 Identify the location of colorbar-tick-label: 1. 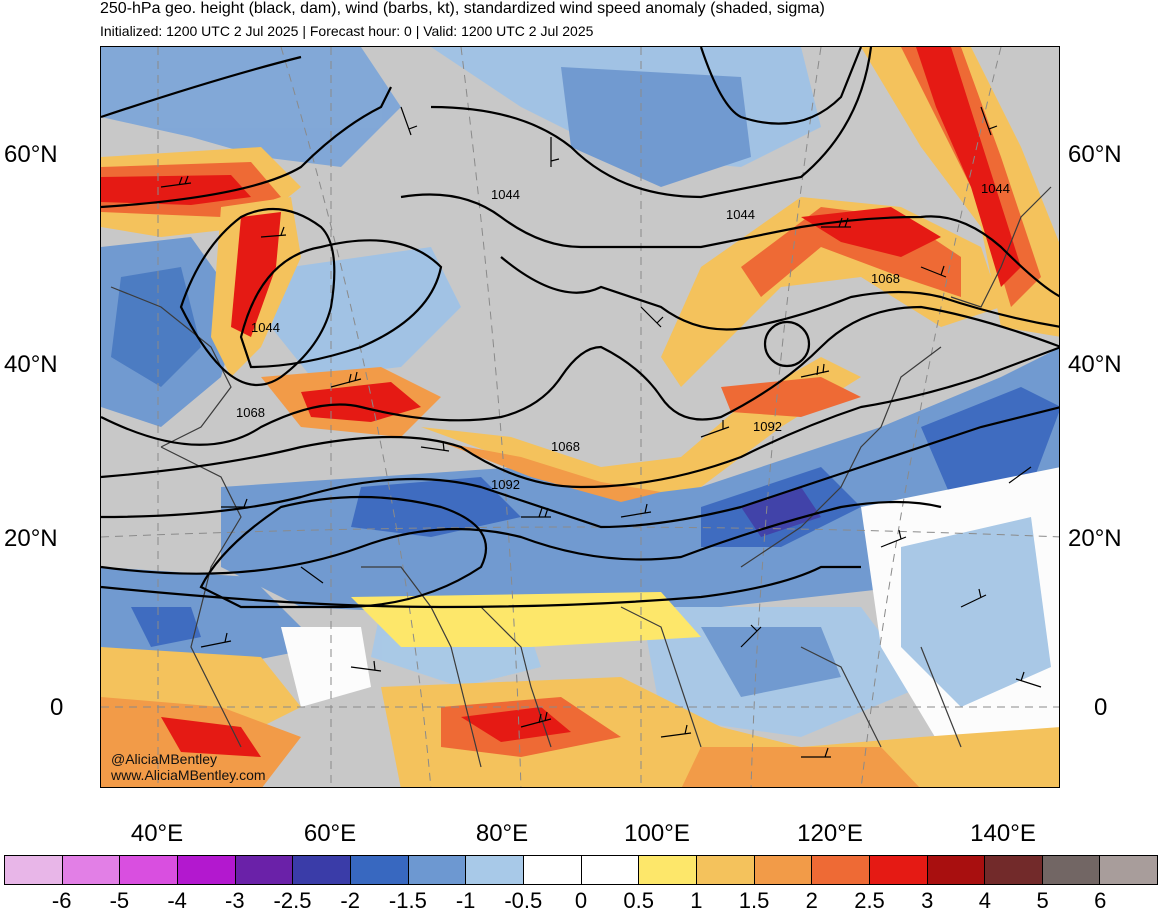
(696, 900).